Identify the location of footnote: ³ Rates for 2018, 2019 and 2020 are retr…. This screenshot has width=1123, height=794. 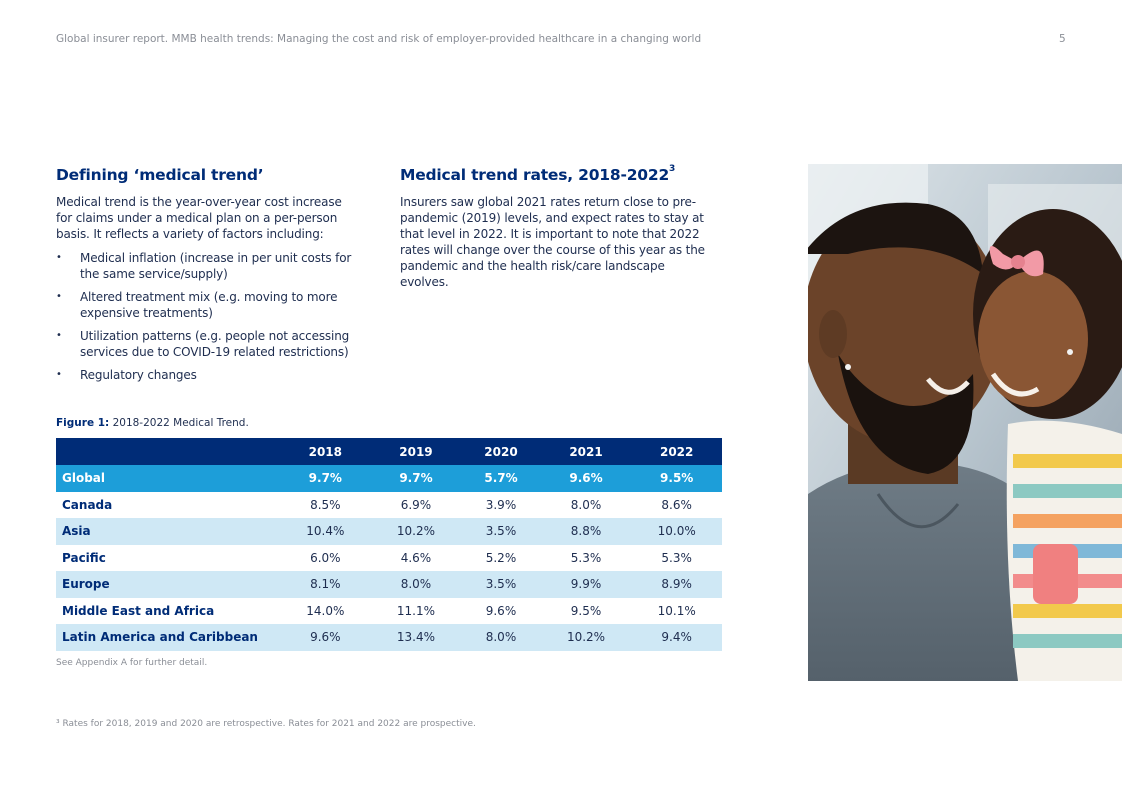
(266, 724).